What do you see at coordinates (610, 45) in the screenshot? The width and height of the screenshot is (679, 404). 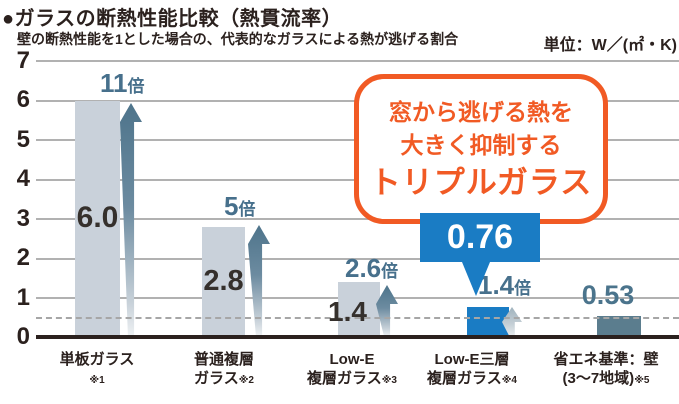 I see `unit-label: 単位：W／(㎡・K)` at bounding box center [610, 45].